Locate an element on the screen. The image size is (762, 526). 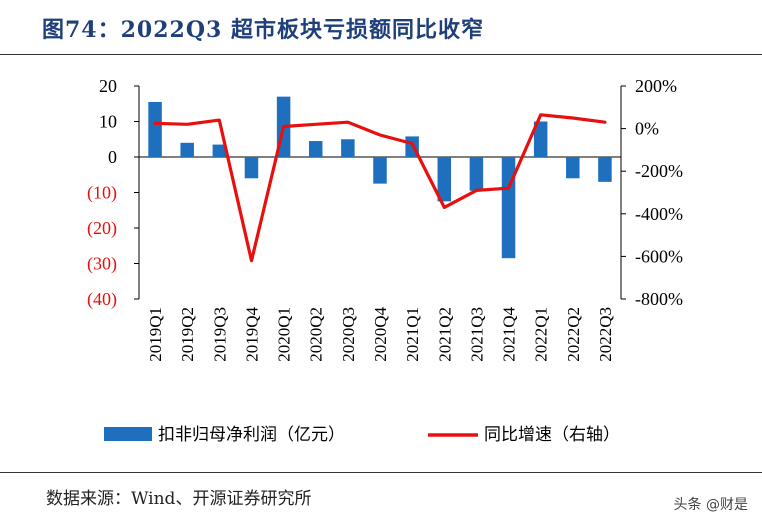
right-tick-label: -600% is located at coordinates (659, 256).